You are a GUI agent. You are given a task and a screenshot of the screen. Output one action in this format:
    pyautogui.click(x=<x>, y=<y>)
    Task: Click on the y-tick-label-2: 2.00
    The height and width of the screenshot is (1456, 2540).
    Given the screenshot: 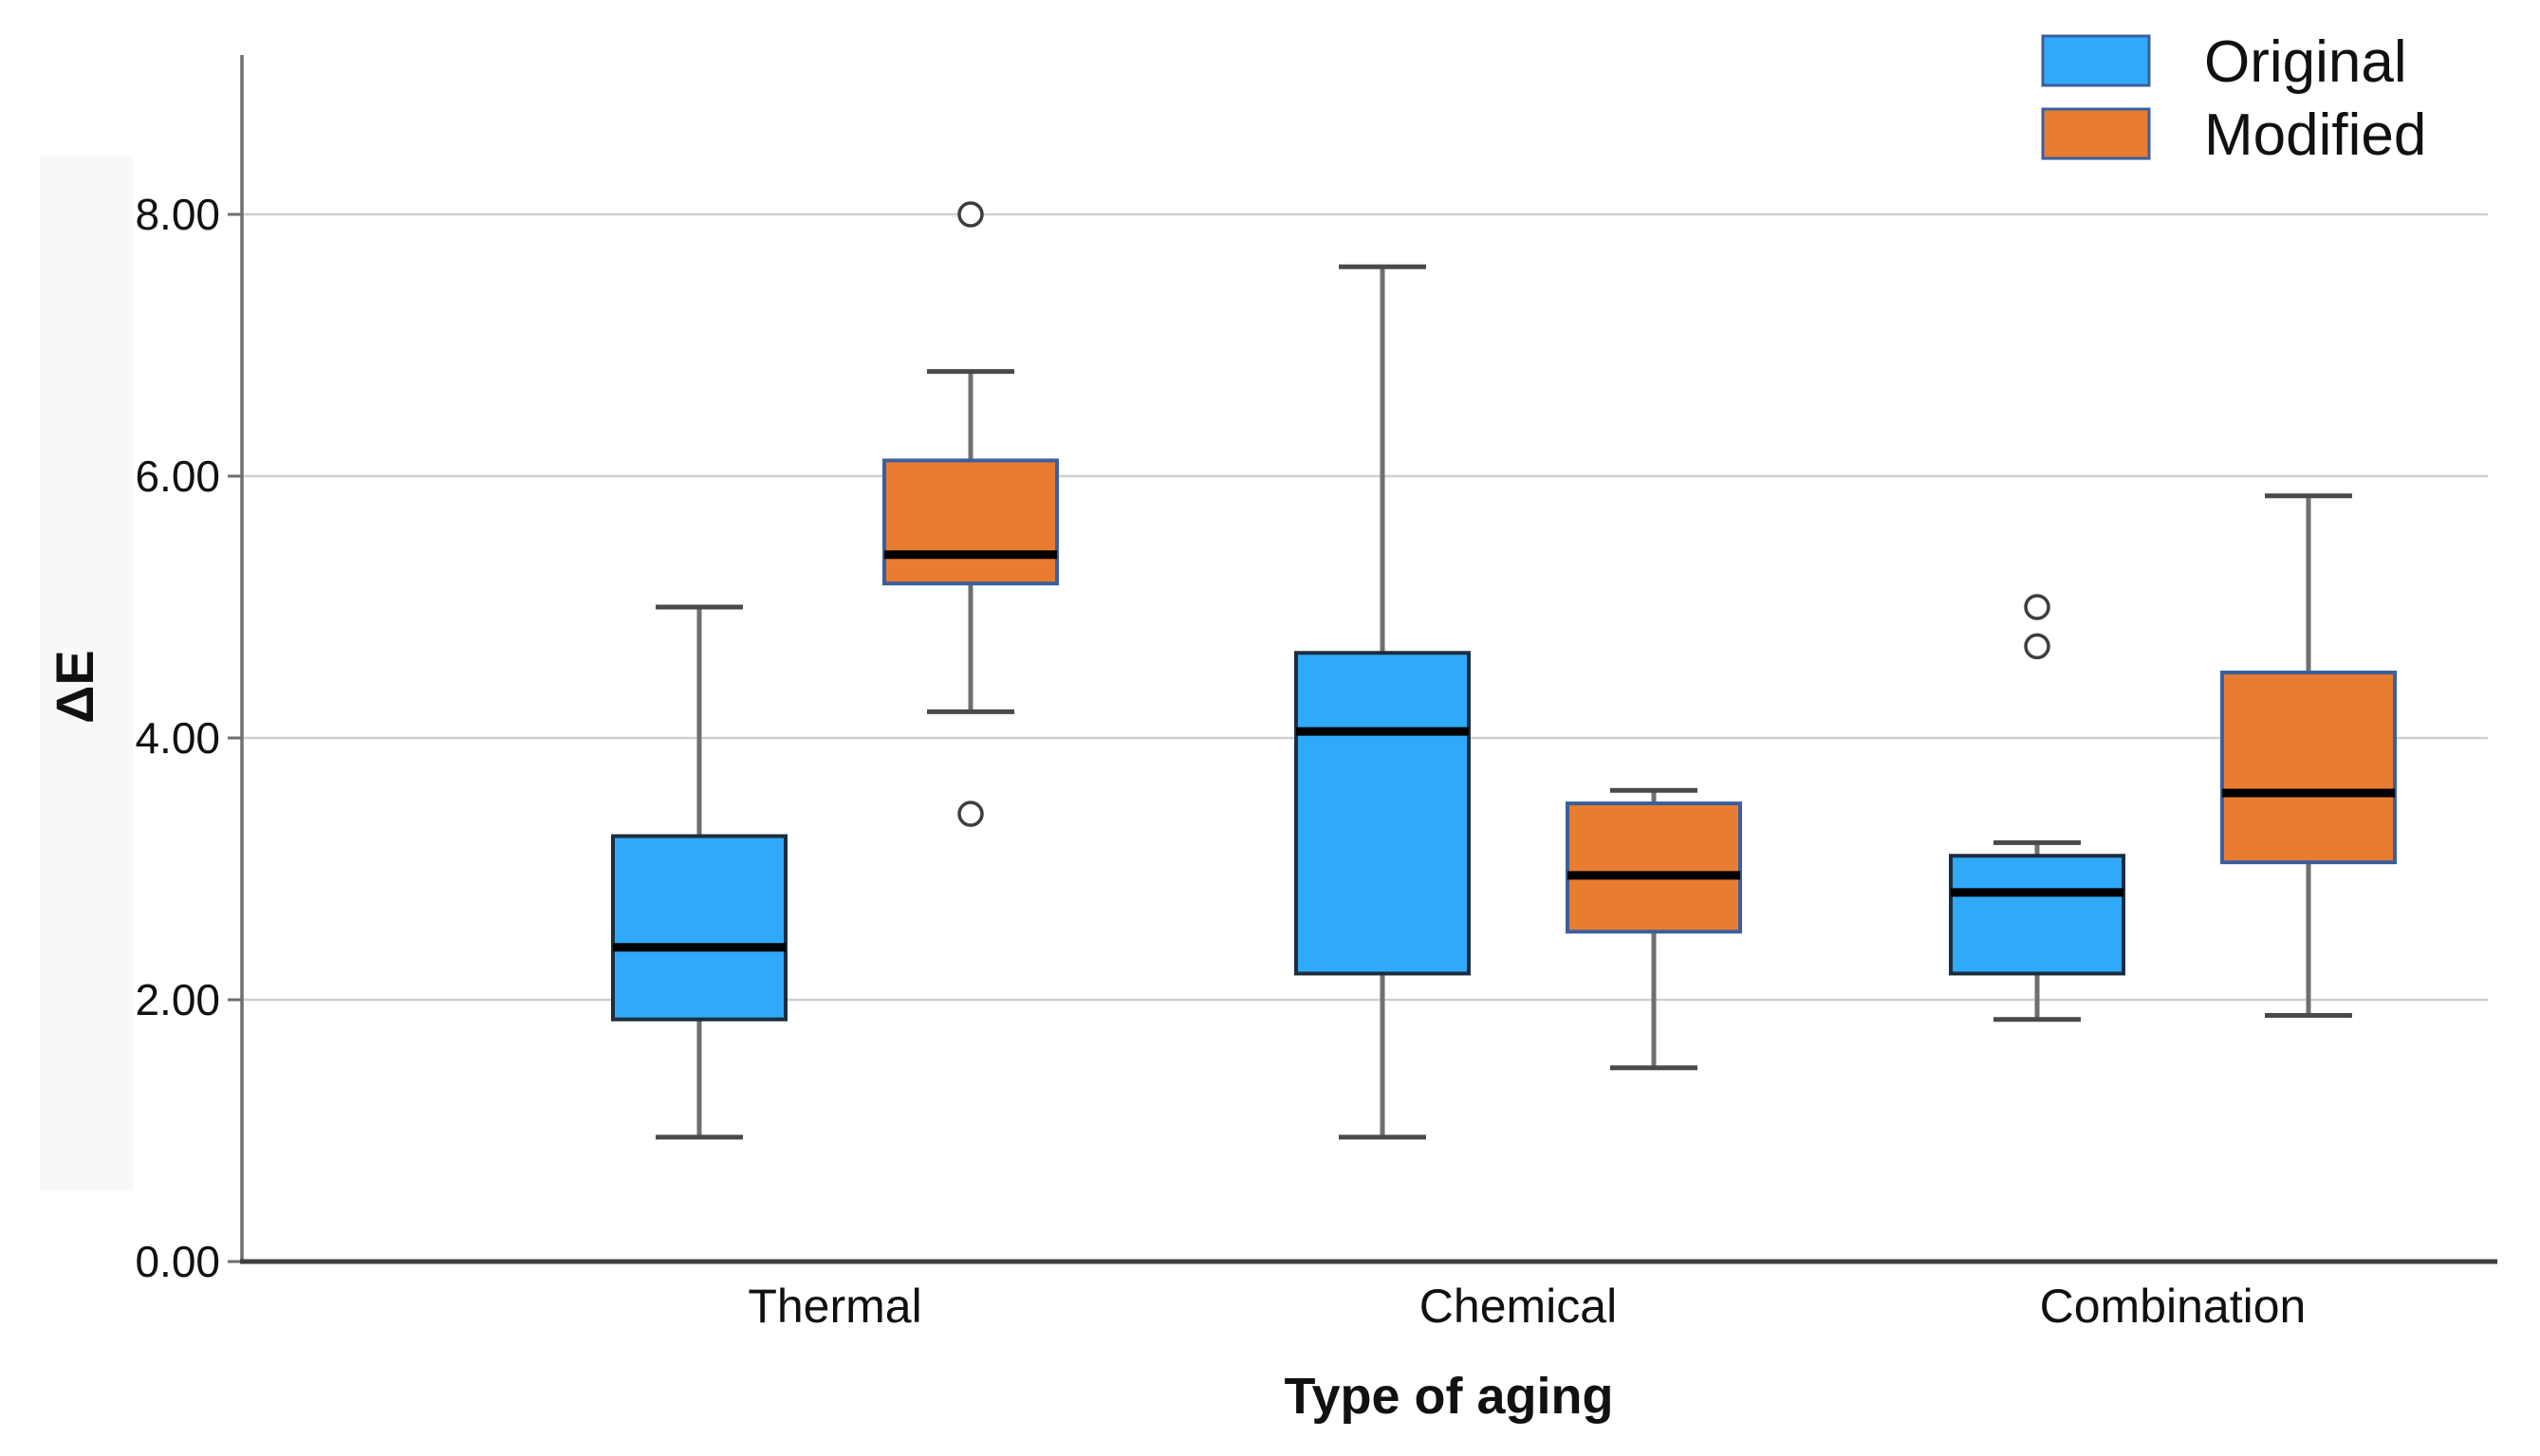 What is the action you would take?
    pyautogui.click(x=178, y=1000)
    